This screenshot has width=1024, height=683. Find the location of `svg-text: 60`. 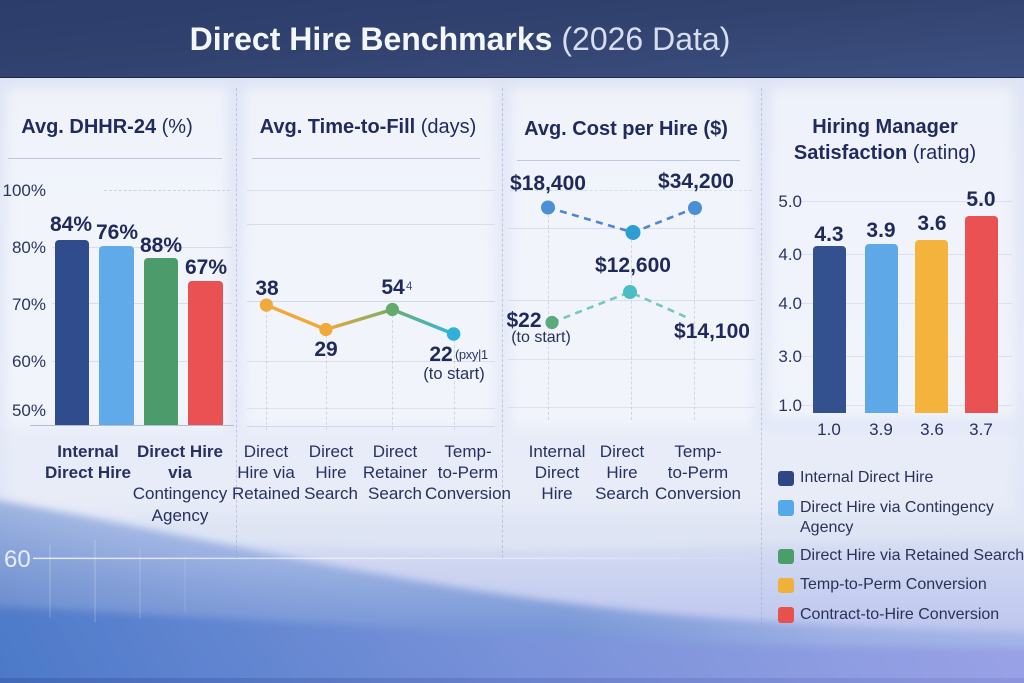

svg-text: 60 is located at coordinates (17, 559).